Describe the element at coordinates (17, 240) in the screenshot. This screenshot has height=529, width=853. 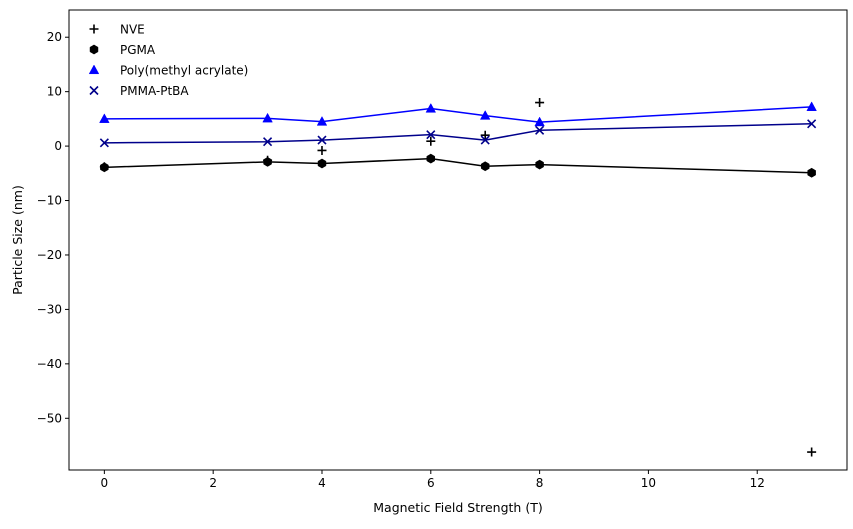
I see `y-axis-label: Particle Size (nm)` at that location.